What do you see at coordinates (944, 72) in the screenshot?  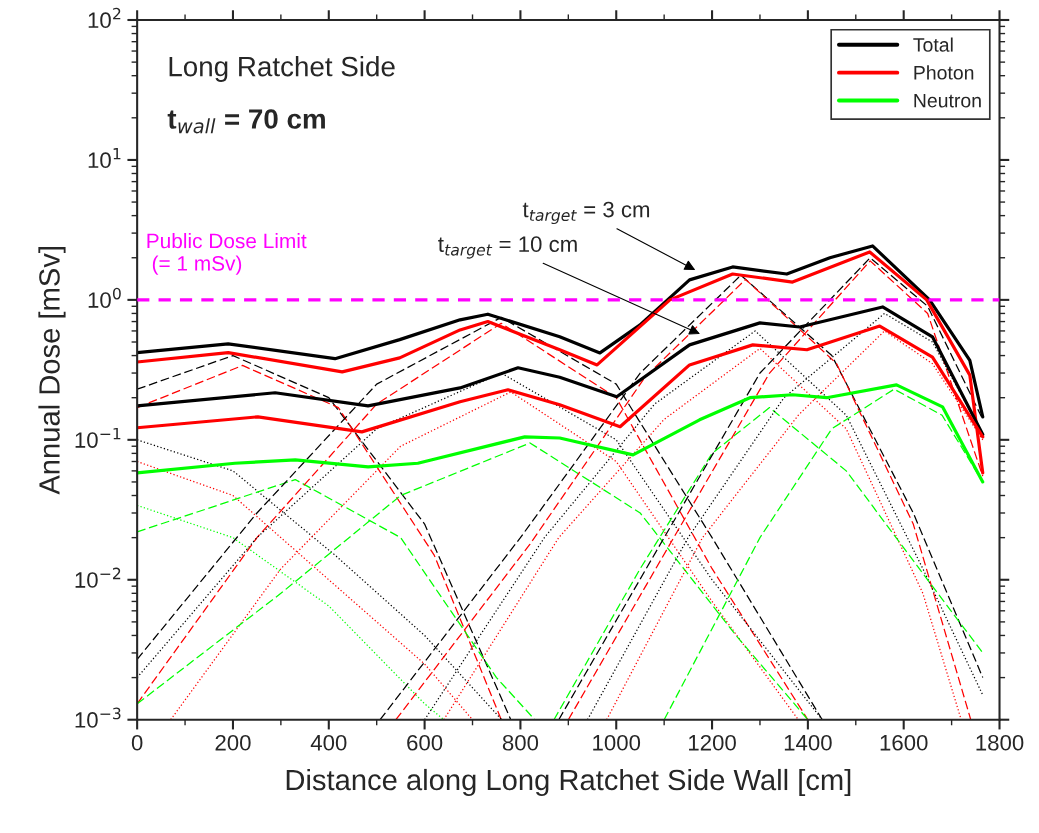 I see `legend-label: Photon` at bounding box center [944, 72].